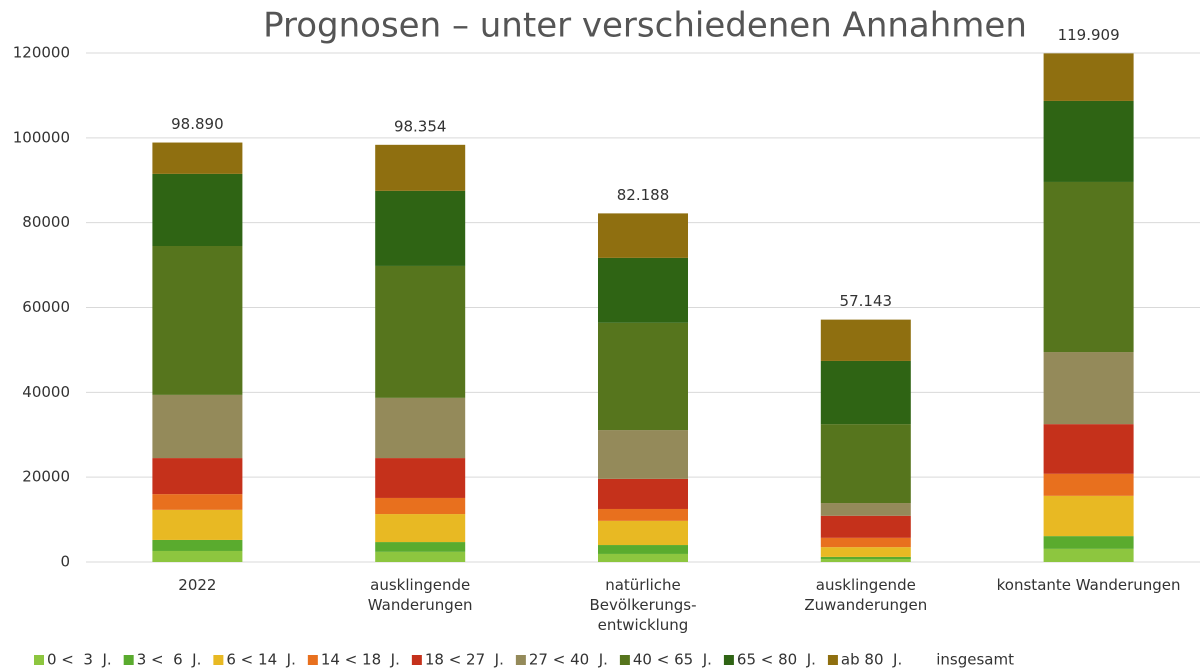  What do you see at coordinates (46, 307) in the screenshot?
I see `y-tick-label: 60000` at bounding box center [46, 307].